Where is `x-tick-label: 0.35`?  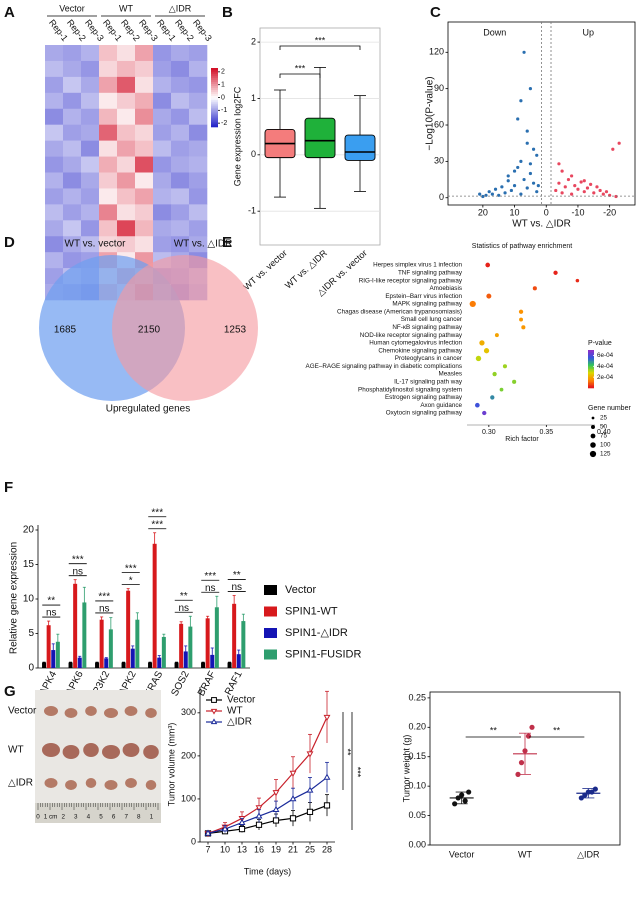
x-tick-label: 0.35 is located at coordinates (547, 432).